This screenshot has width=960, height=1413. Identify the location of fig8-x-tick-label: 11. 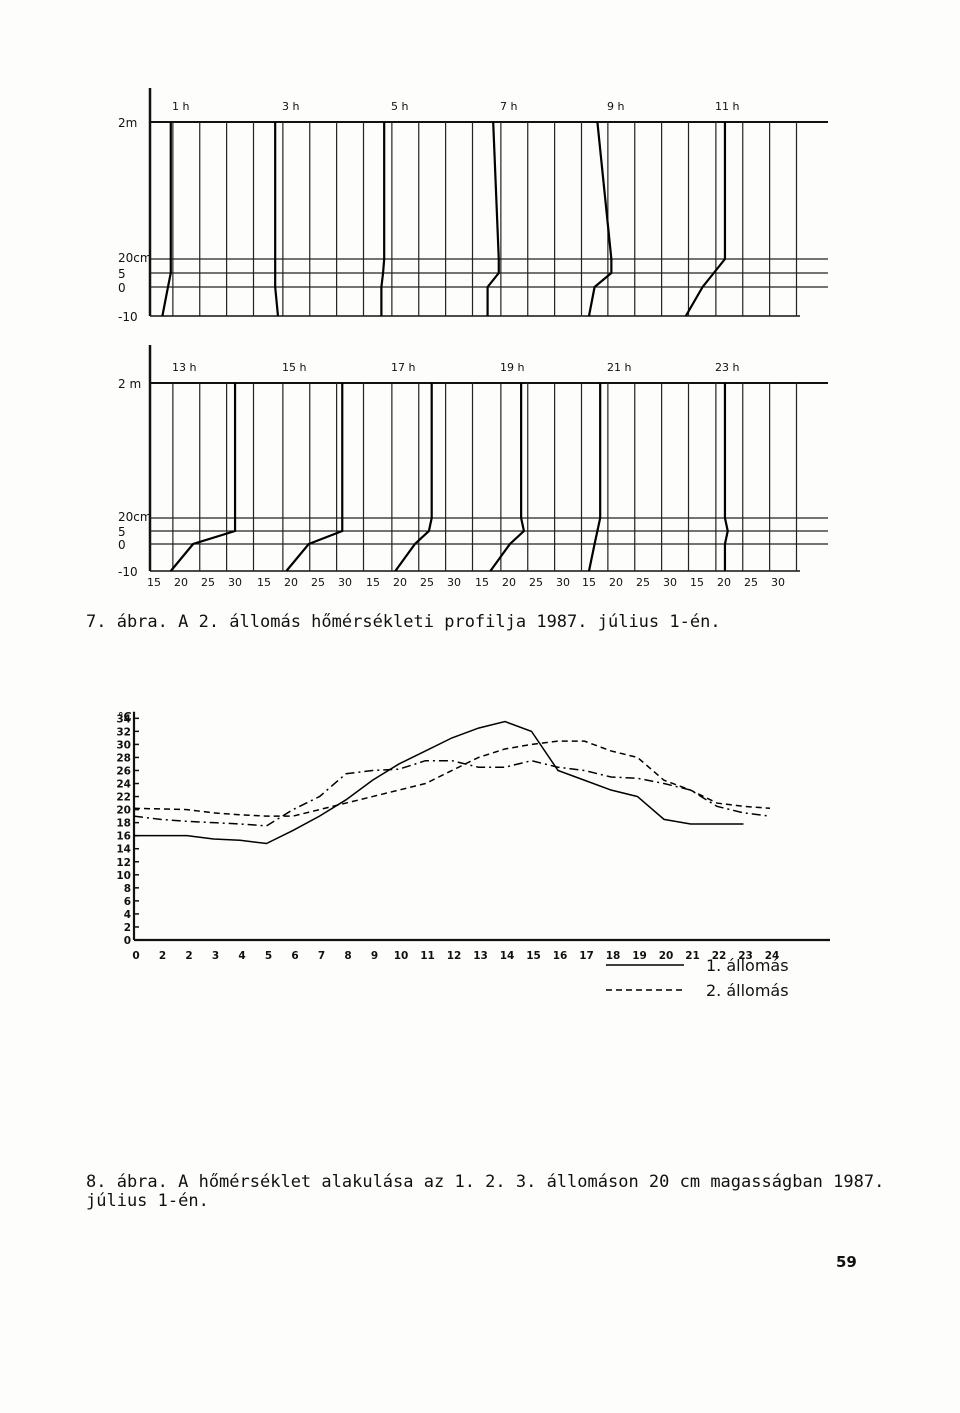
(427, 956).